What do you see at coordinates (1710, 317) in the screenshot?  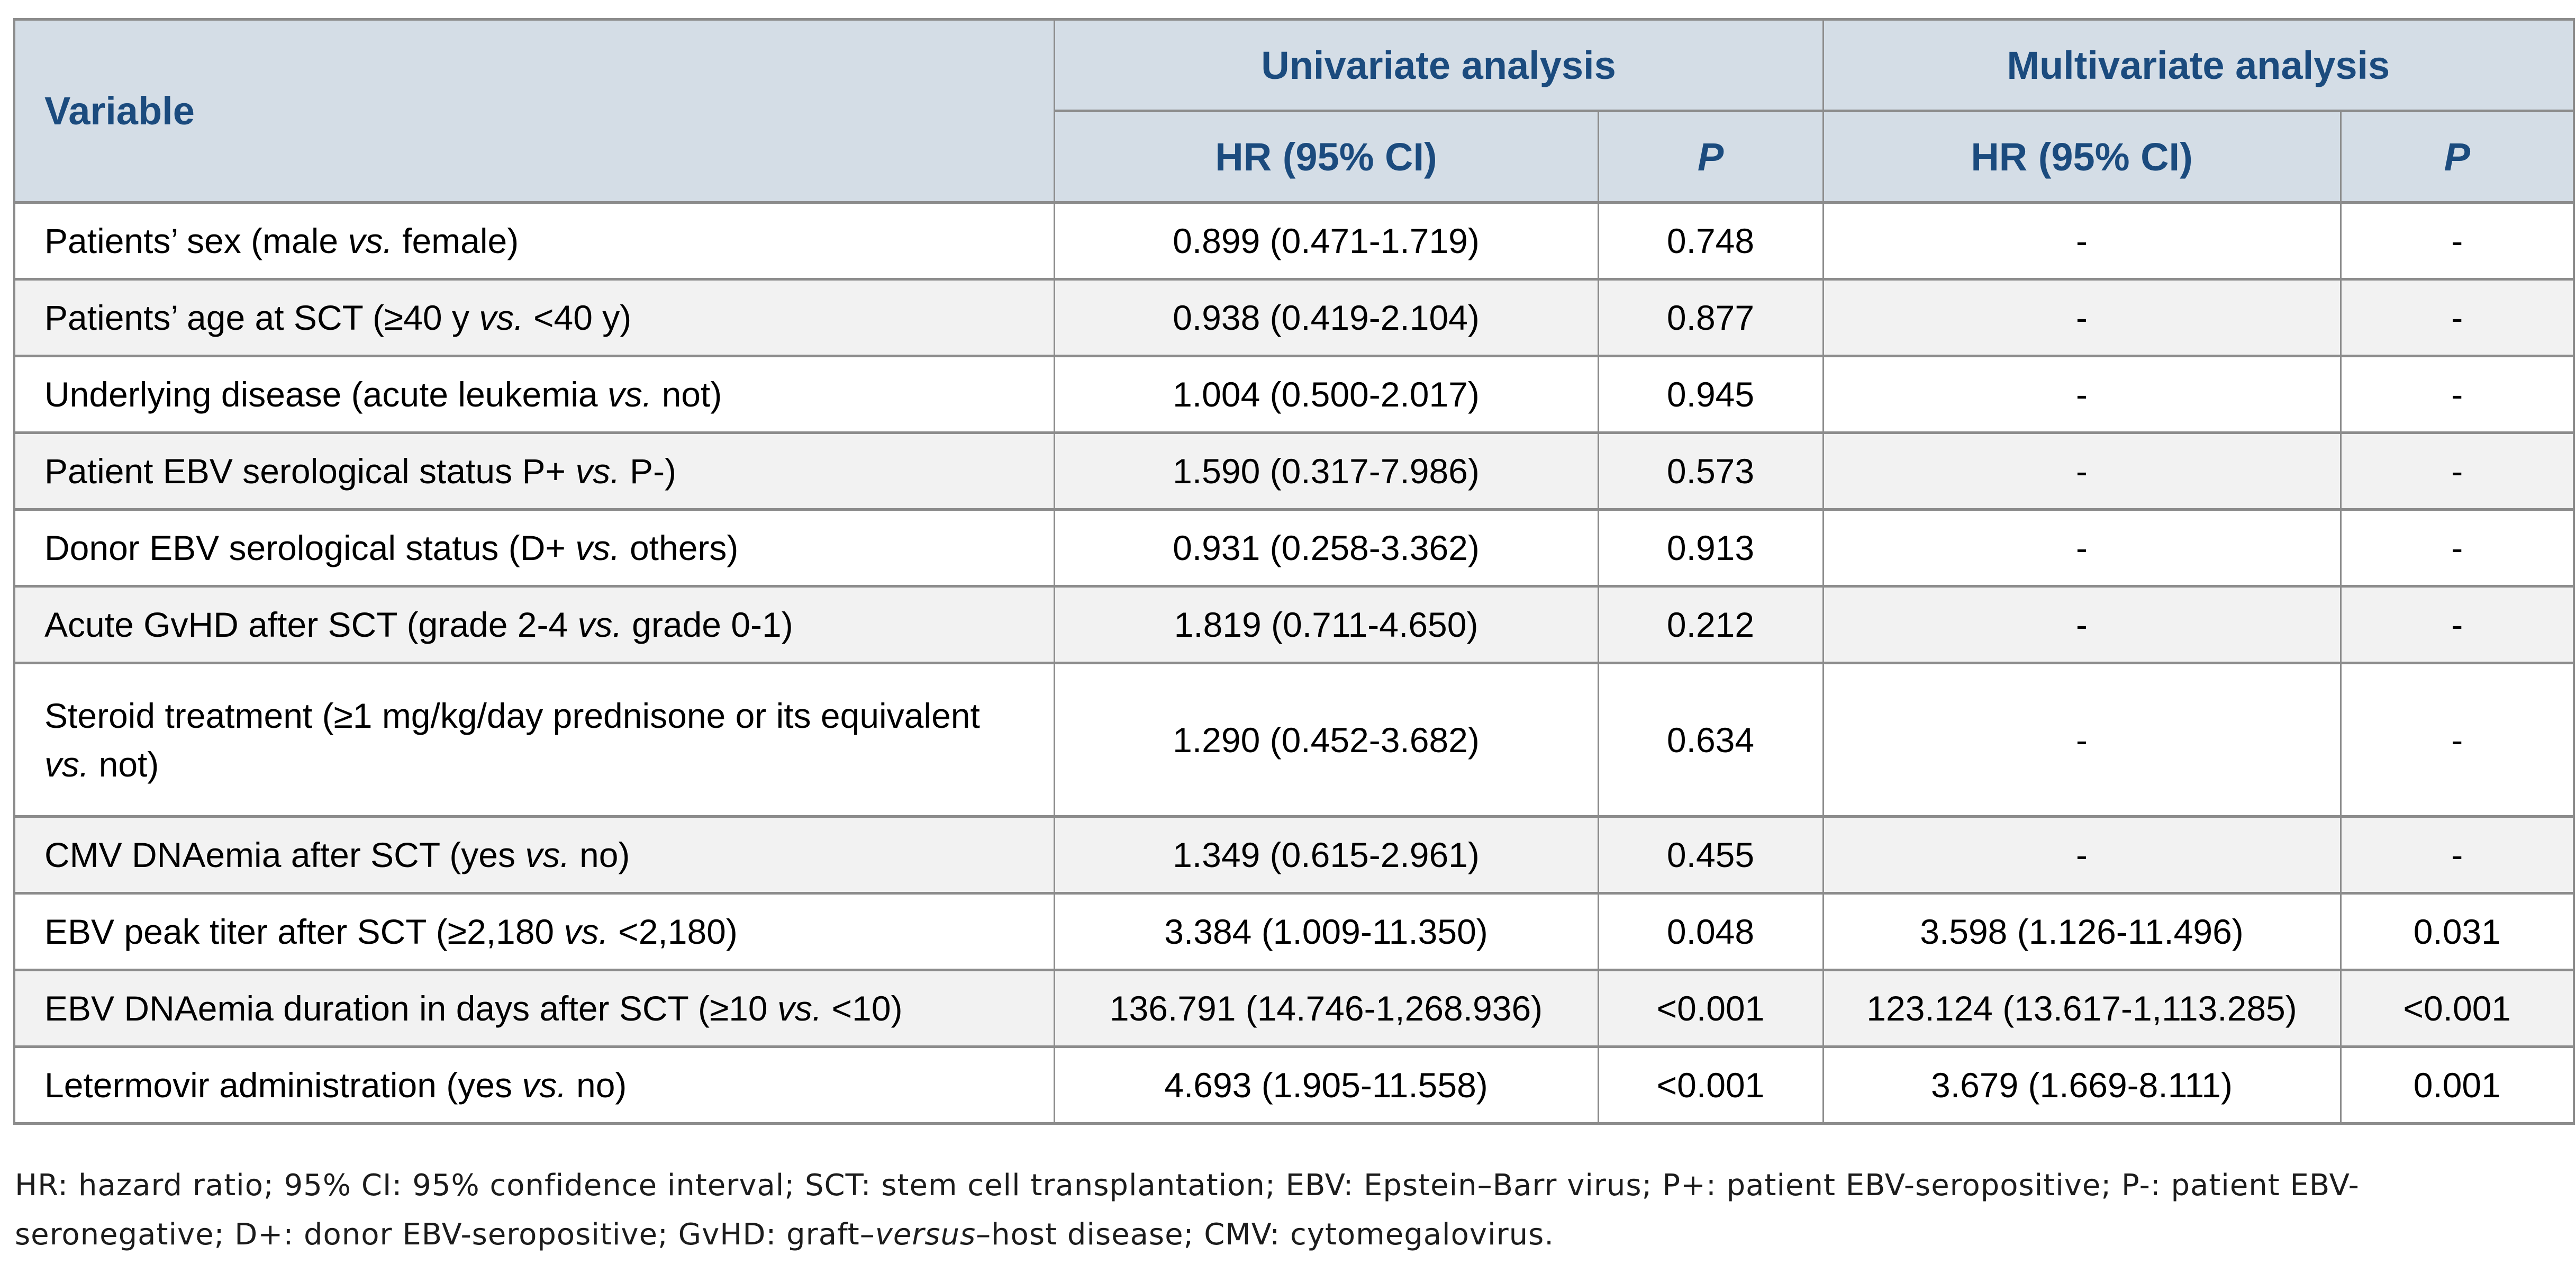 I see `uni-p-cell: 0.877` at bounding box center [1710, 317].